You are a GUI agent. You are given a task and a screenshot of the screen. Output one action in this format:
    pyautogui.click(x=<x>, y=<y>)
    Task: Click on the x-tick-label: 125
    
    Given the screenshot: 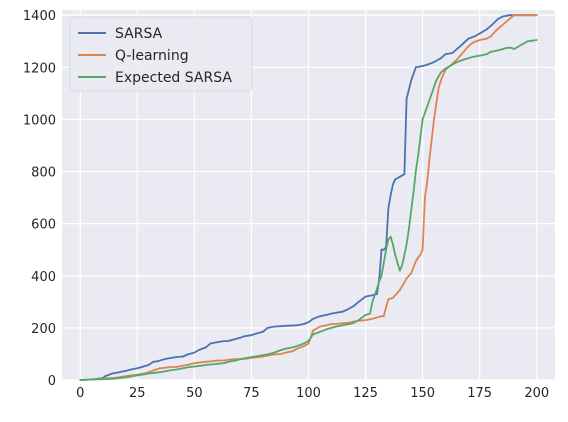 What is the action you would take?
    pyautogui.click(x=365, y=393)
    